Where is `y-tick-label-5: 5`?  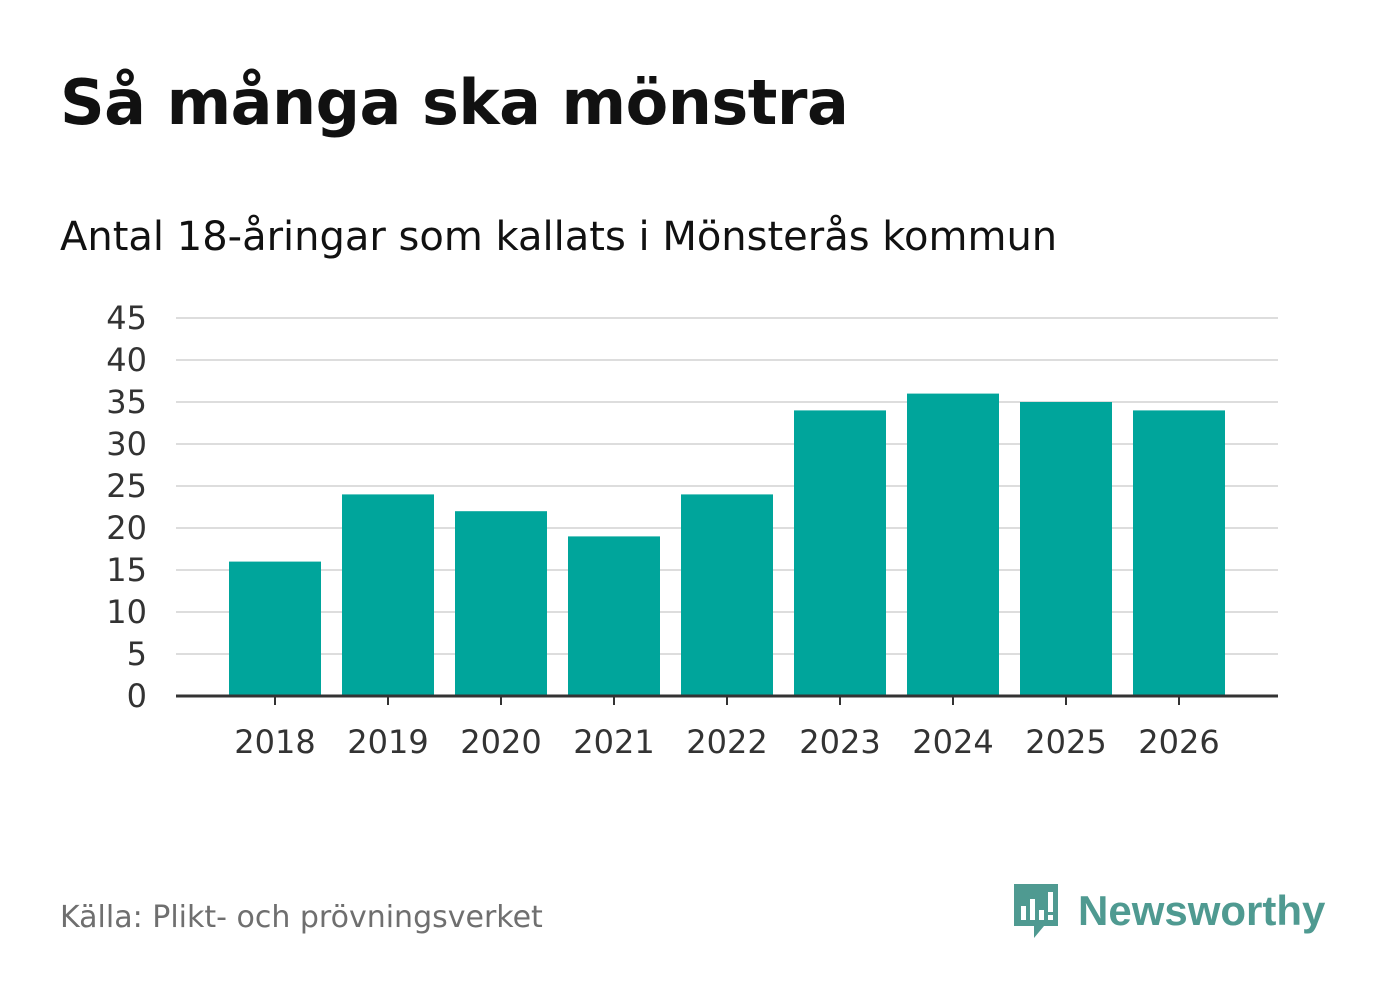 y-tick-label-5: 5 is located at coordinates (137, 654).